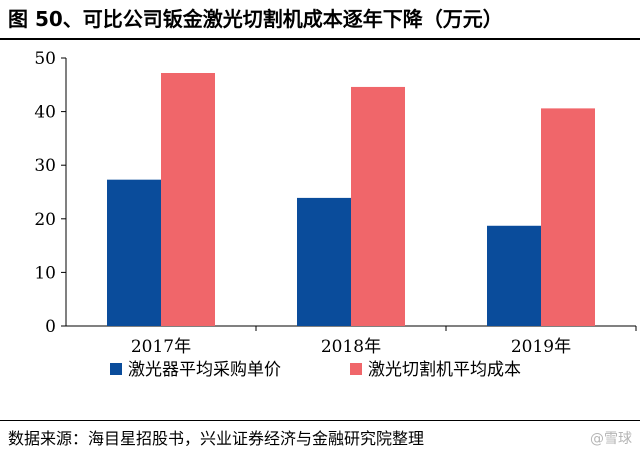 The height and width of the screenshot is (460, 640). I want to click on y-tick-label: 40, so click(45, 113).